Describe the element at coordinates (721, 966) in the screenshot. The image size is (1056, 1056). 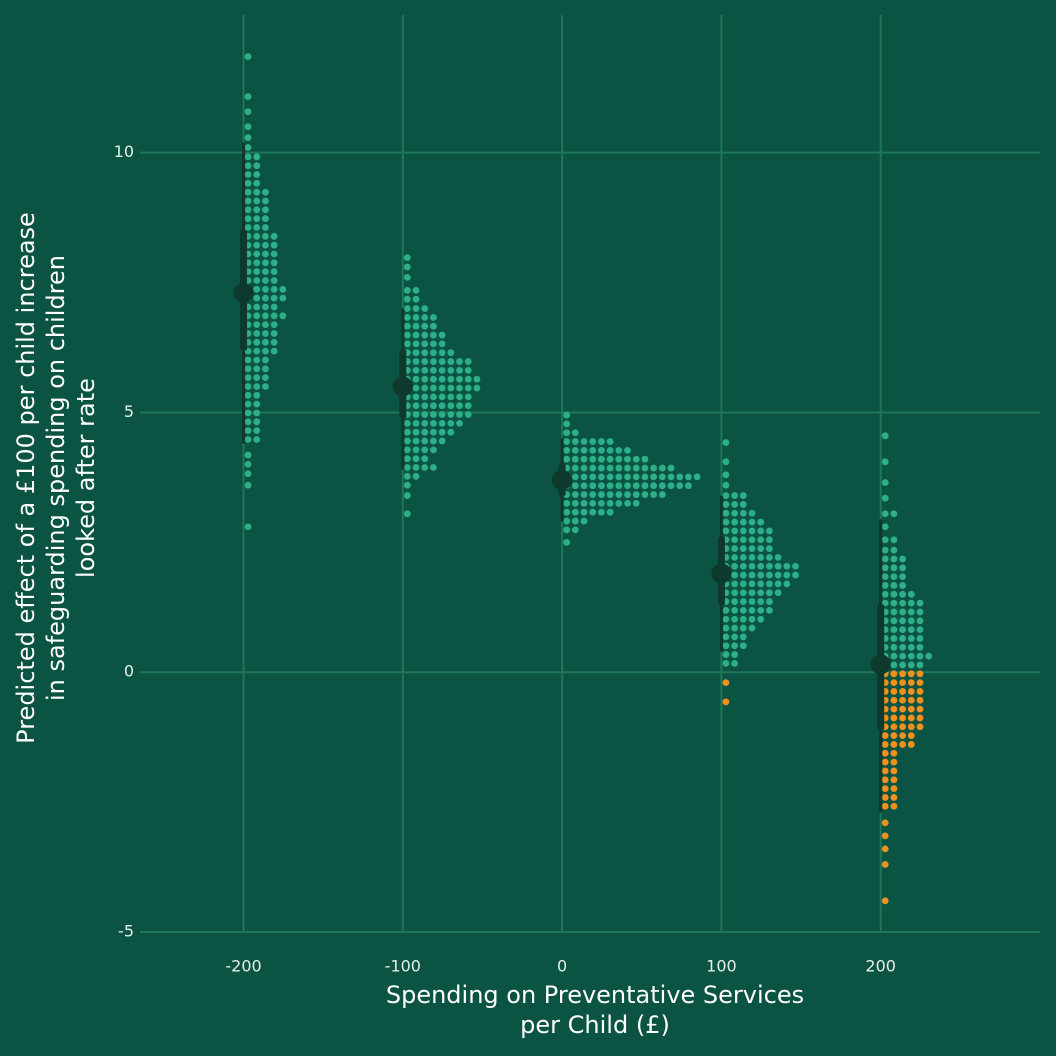
I see `x-tick-label: 100` at that location.